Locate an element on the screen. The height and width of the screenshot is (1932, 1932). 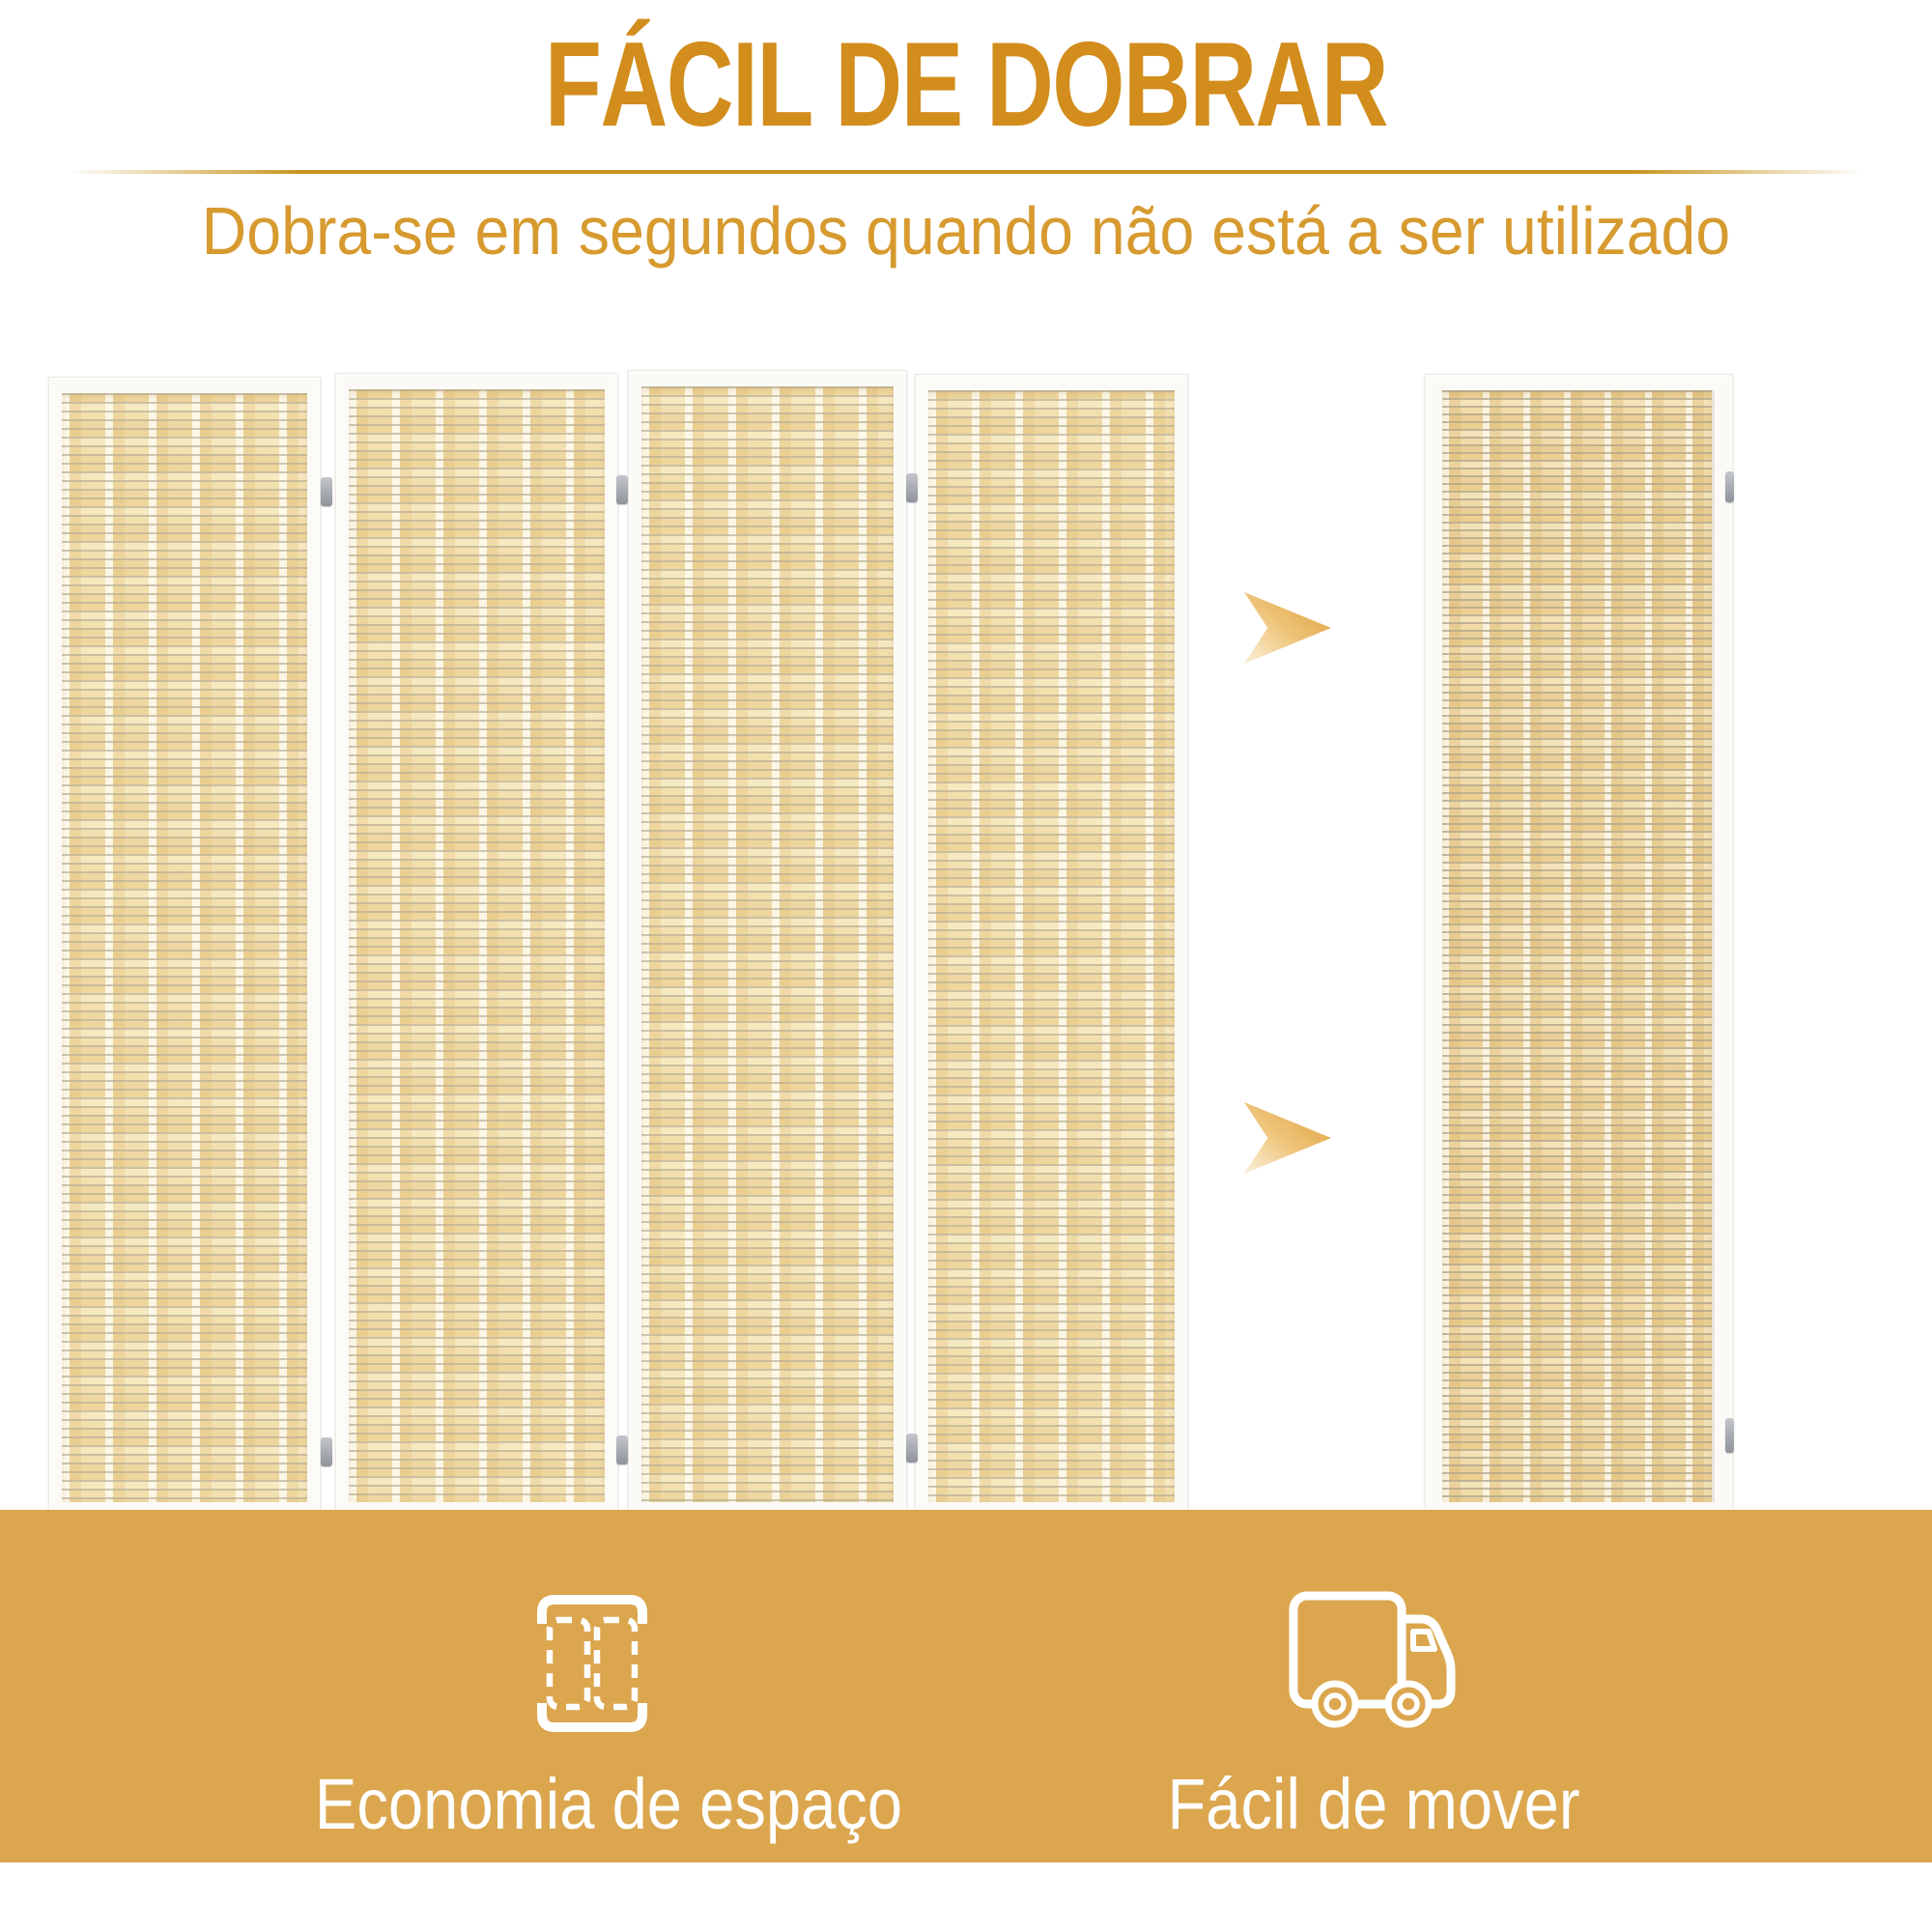
folded-panels-icon is located at coordinates (592, 1663).